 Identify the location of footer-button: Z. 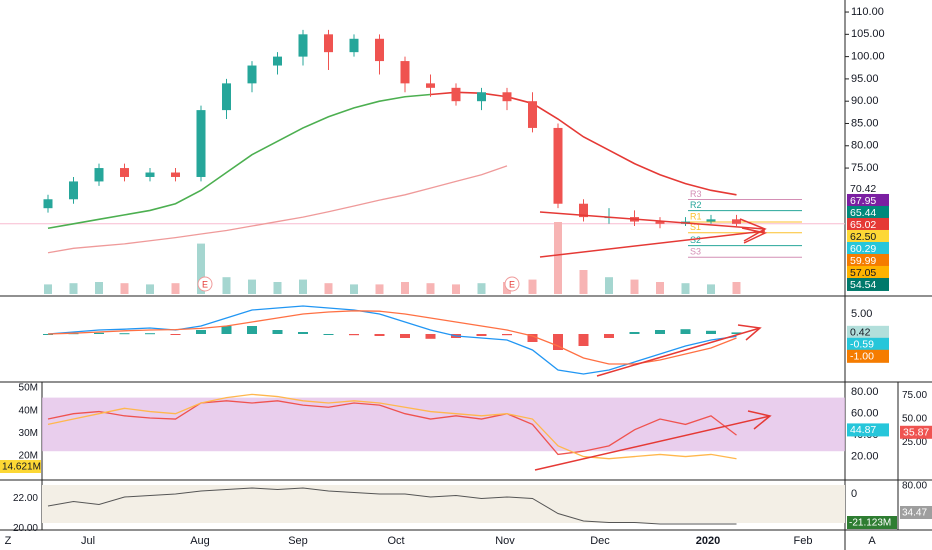
(8, 541).